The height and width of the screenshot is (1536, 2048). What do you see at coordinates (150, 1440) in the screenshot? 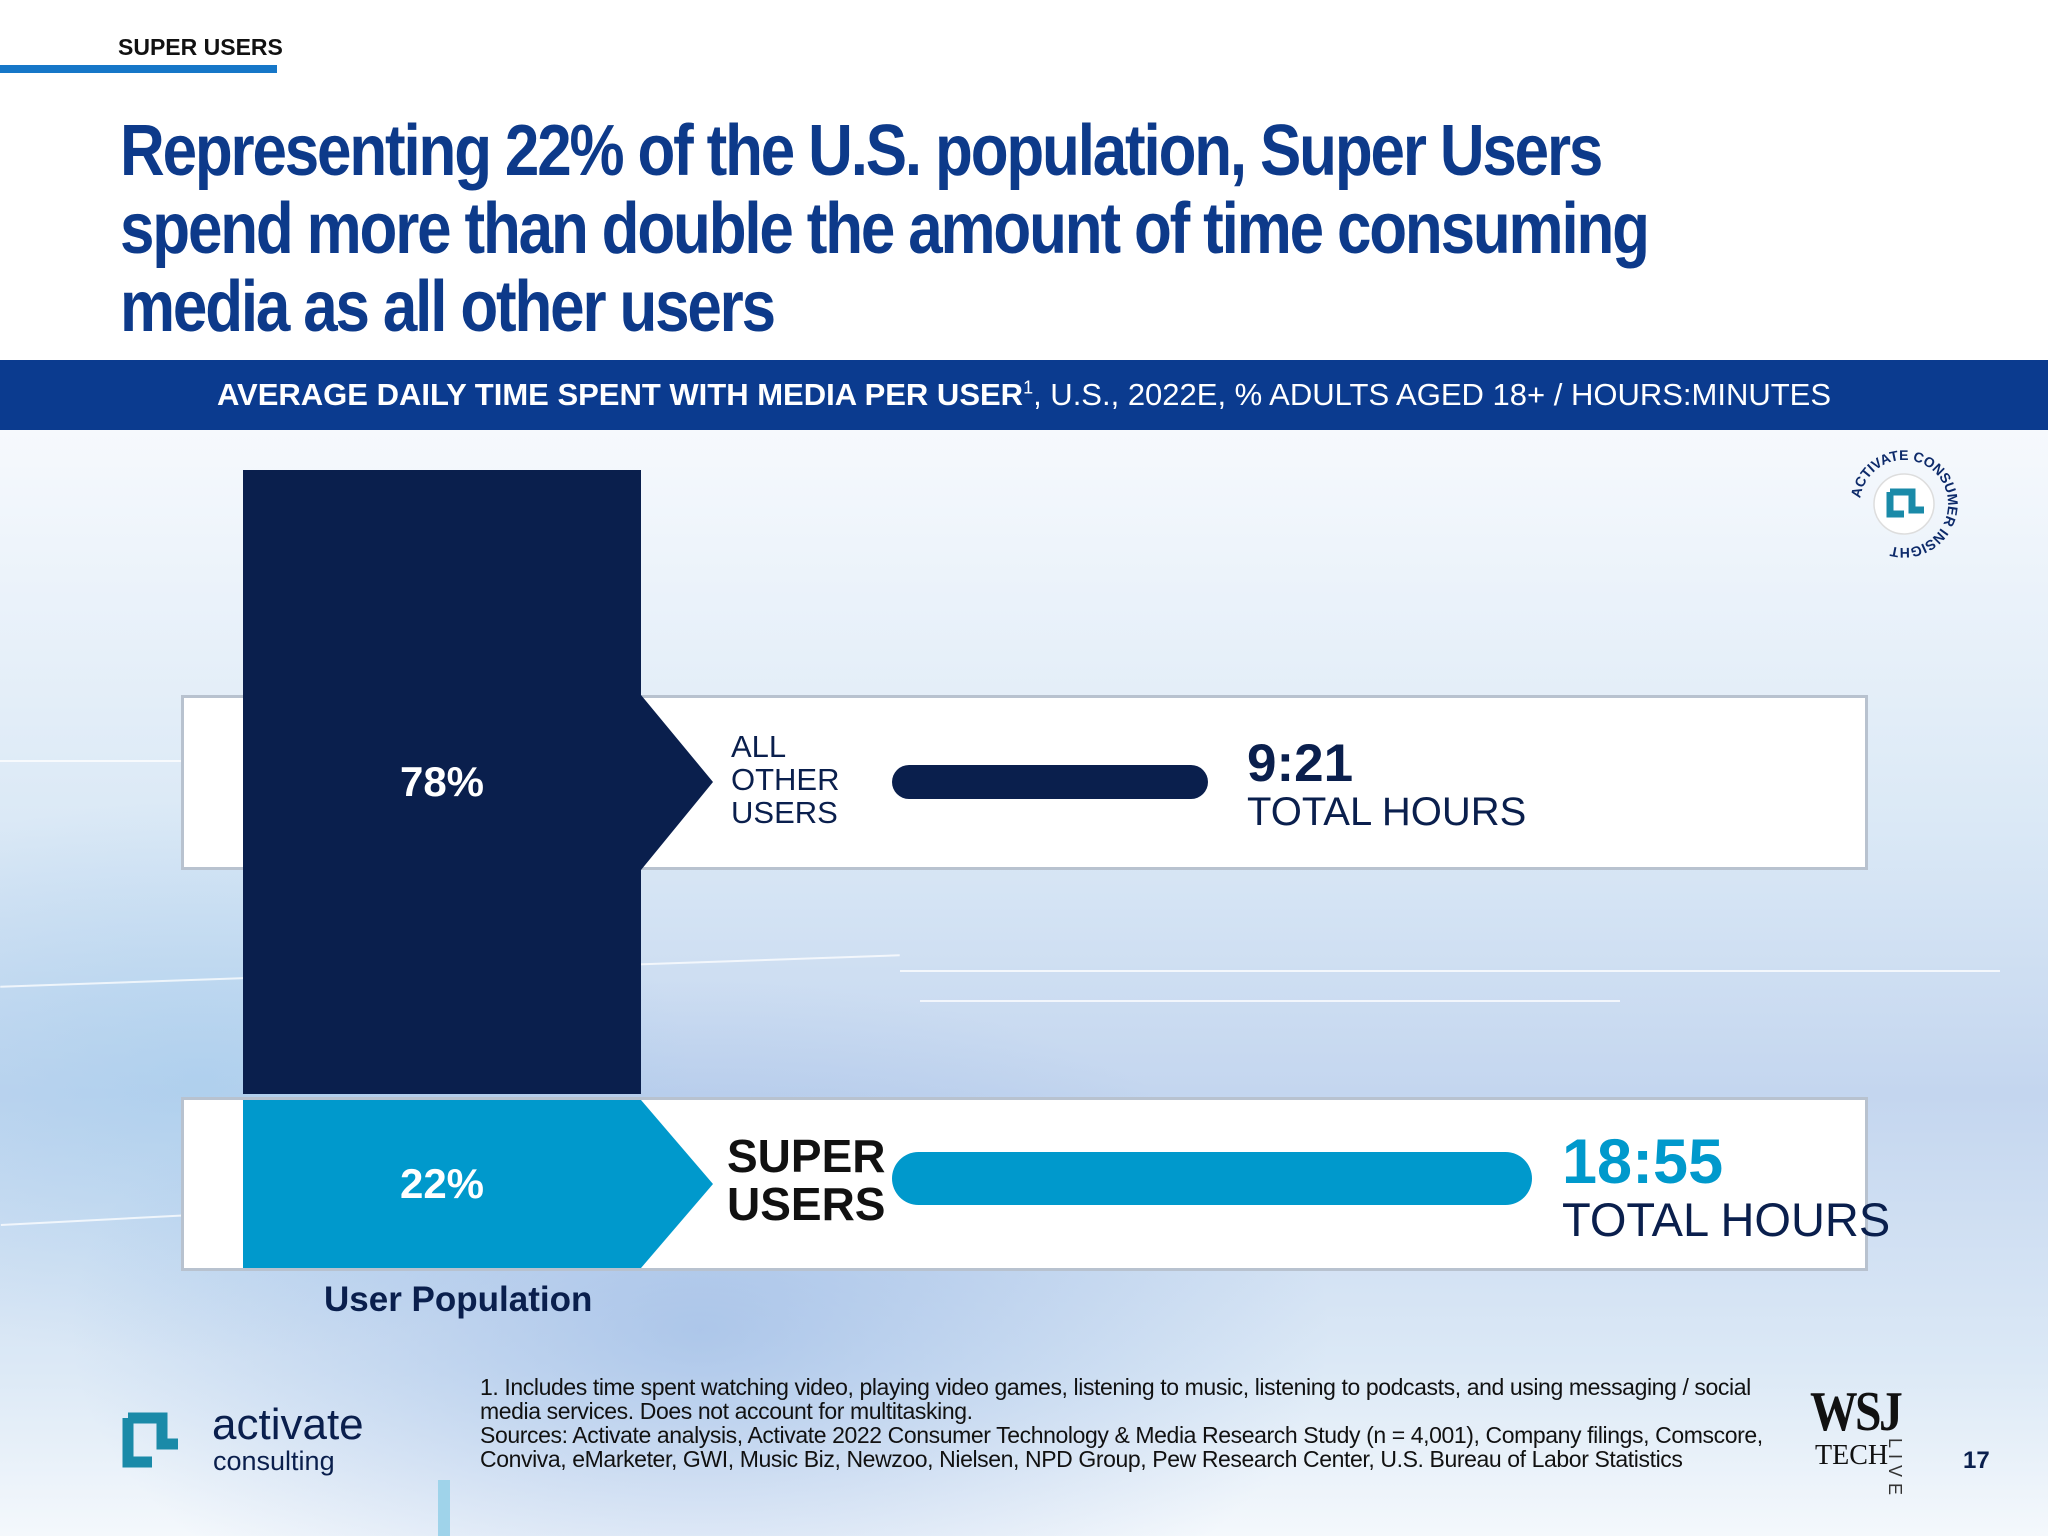
I see `activate-logo-icon` at bounding box center [150, 1440].